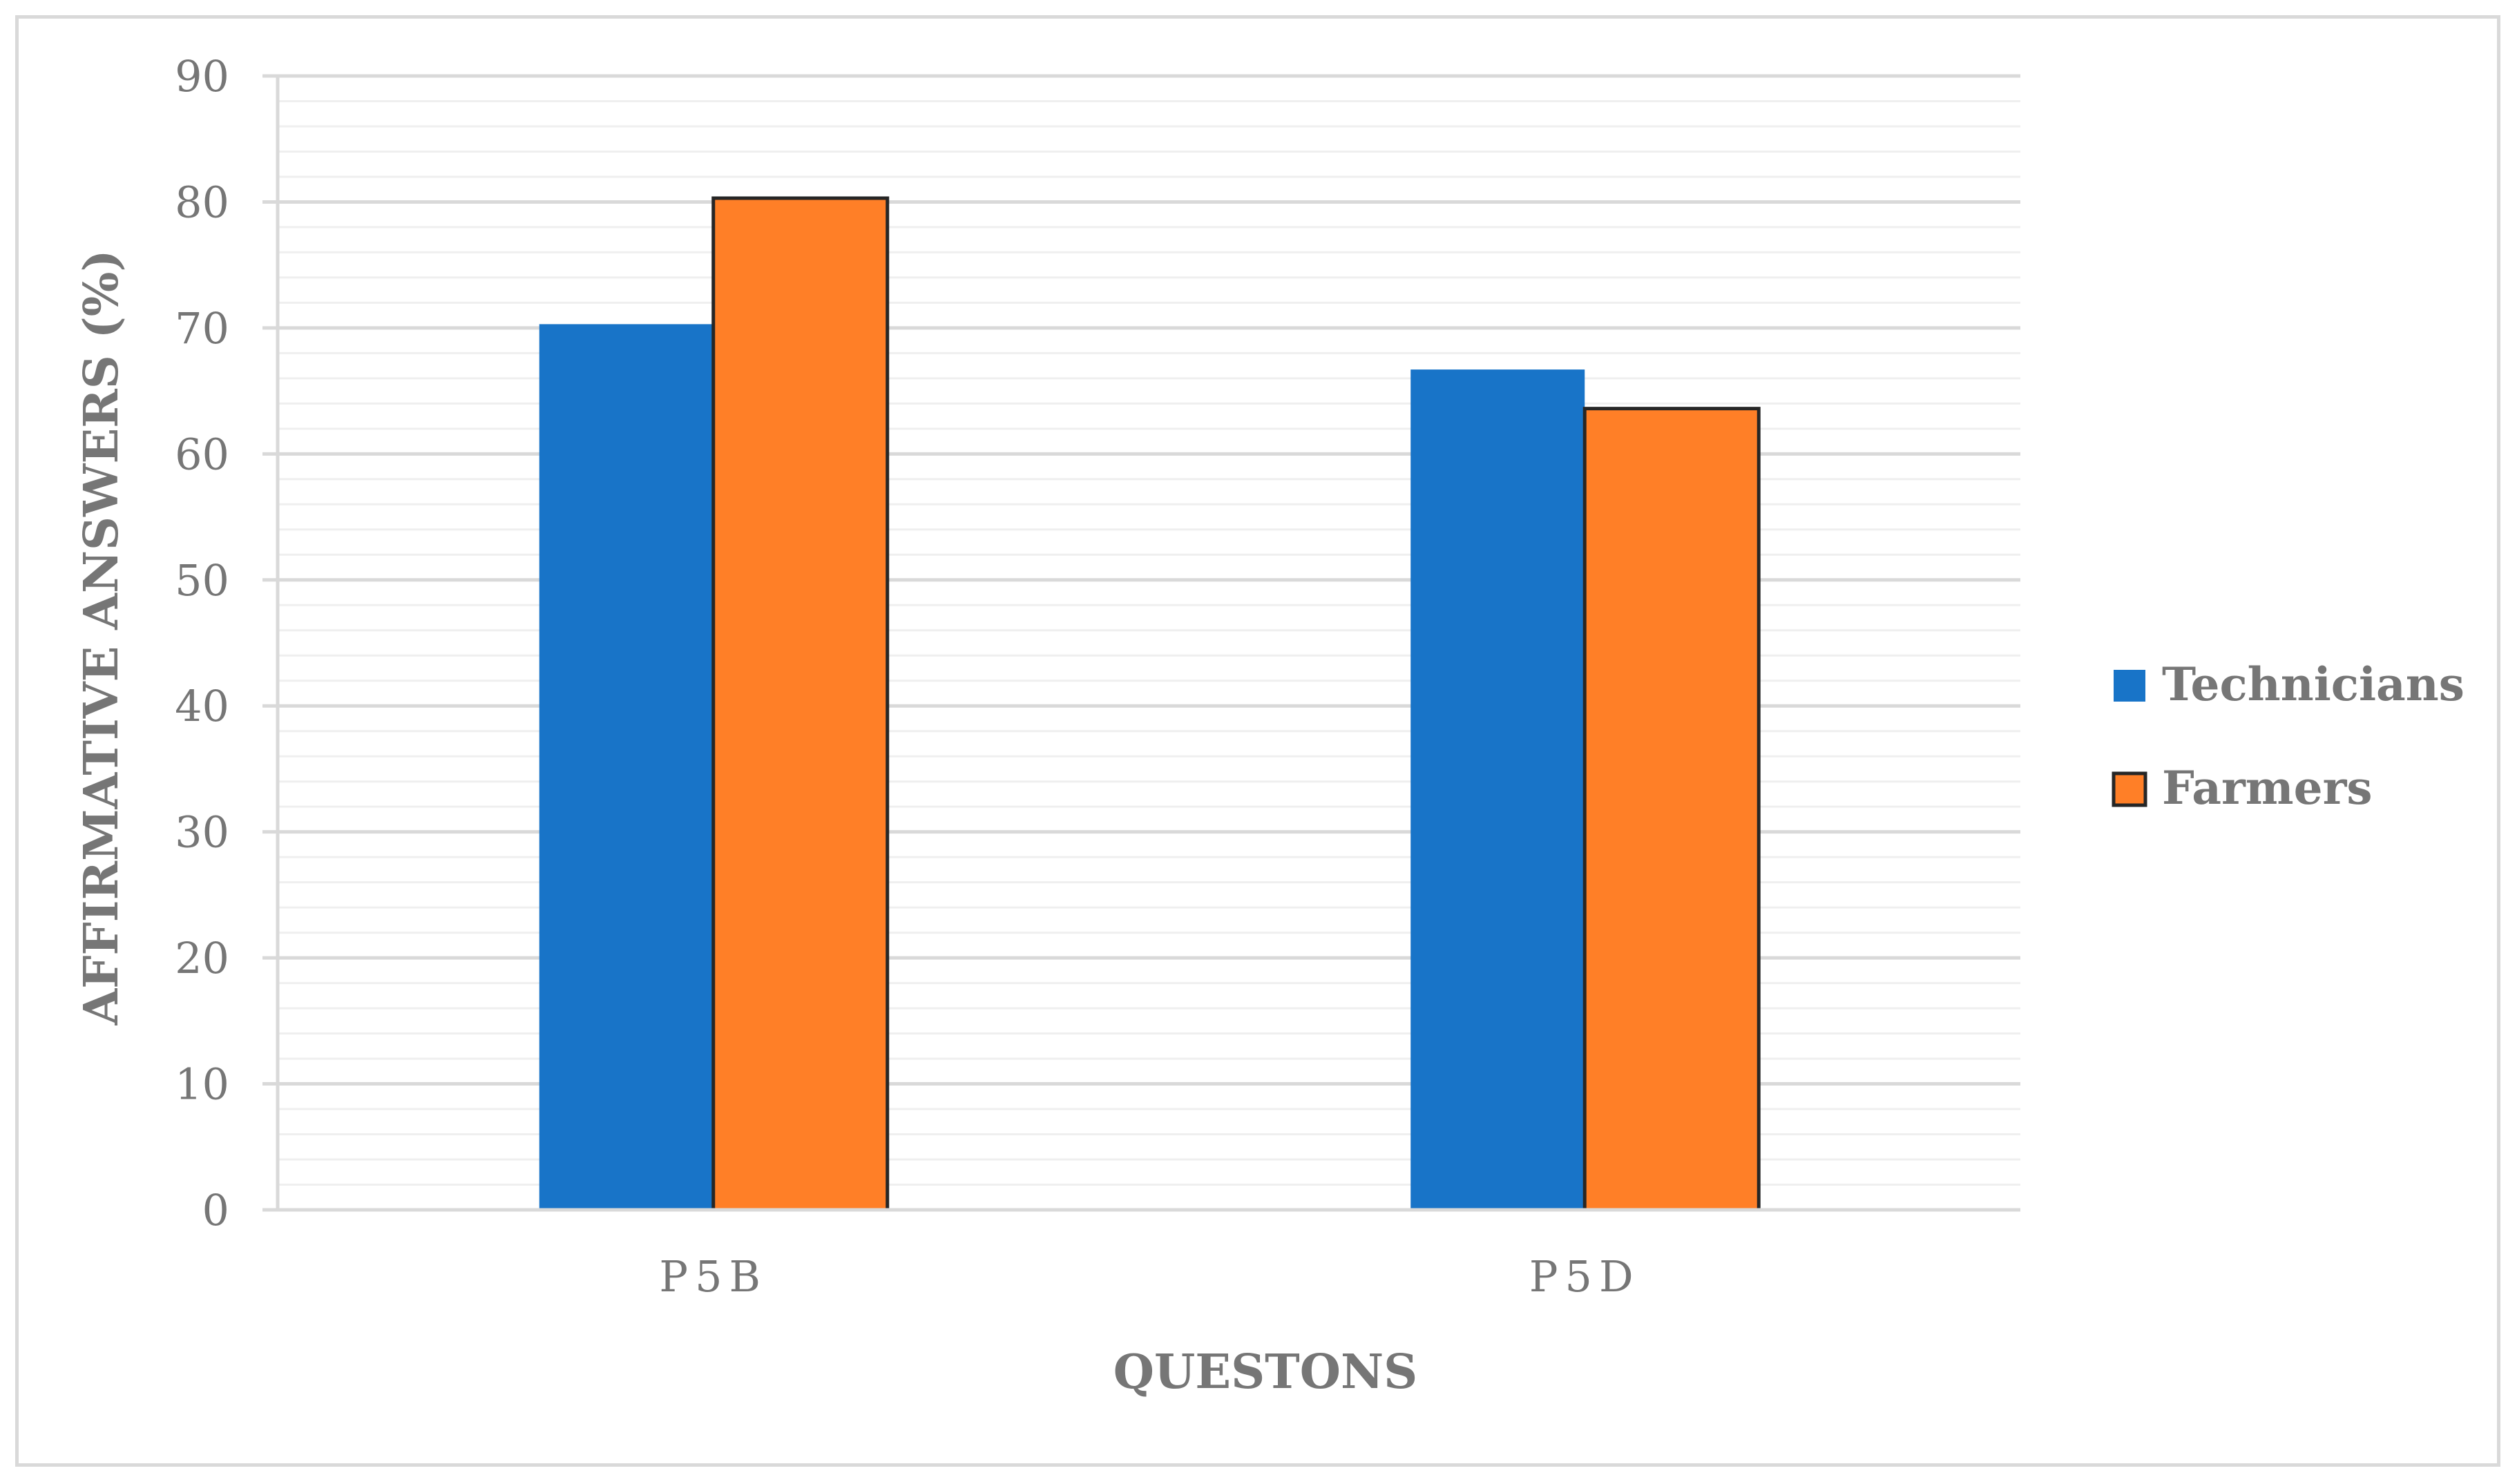 Image resolution: width=2517 pixels, height=1484 pixels. Describe the element at coordinates (2288, 736) in the screenshot. I see `legend: Technicians Farmers` at that location.